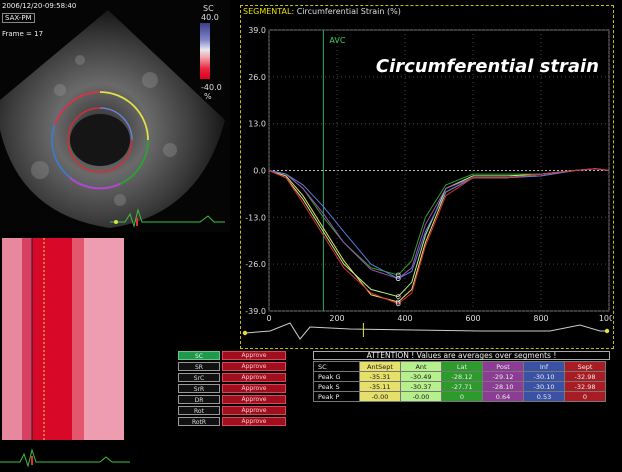 The width and height of the screenshot is (622, 472). I want to click on peak-table-cell: 0.64, so click(503, 396).